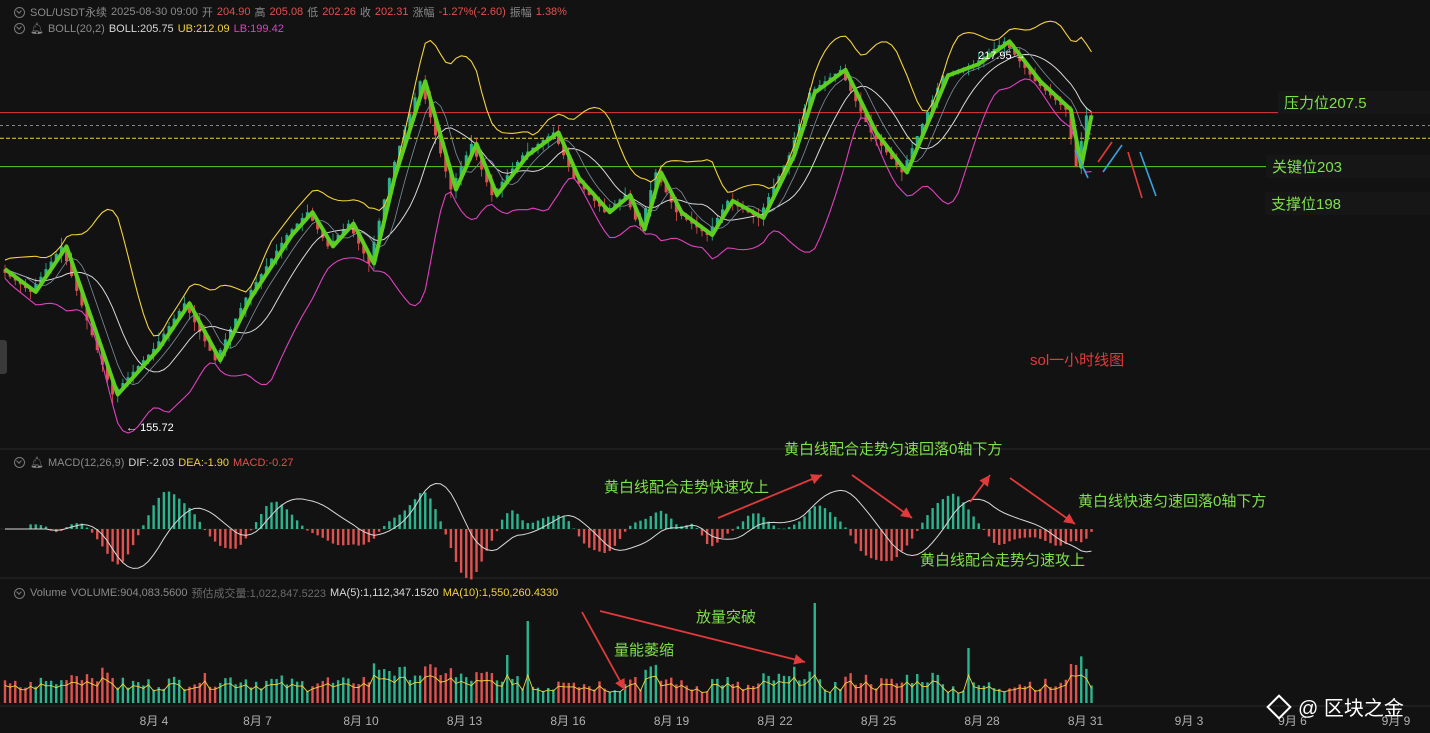 This screenshot has width=1430, height=733. I want to click on datetime-label: 2025-08-30 09:00, so click(154, 12).